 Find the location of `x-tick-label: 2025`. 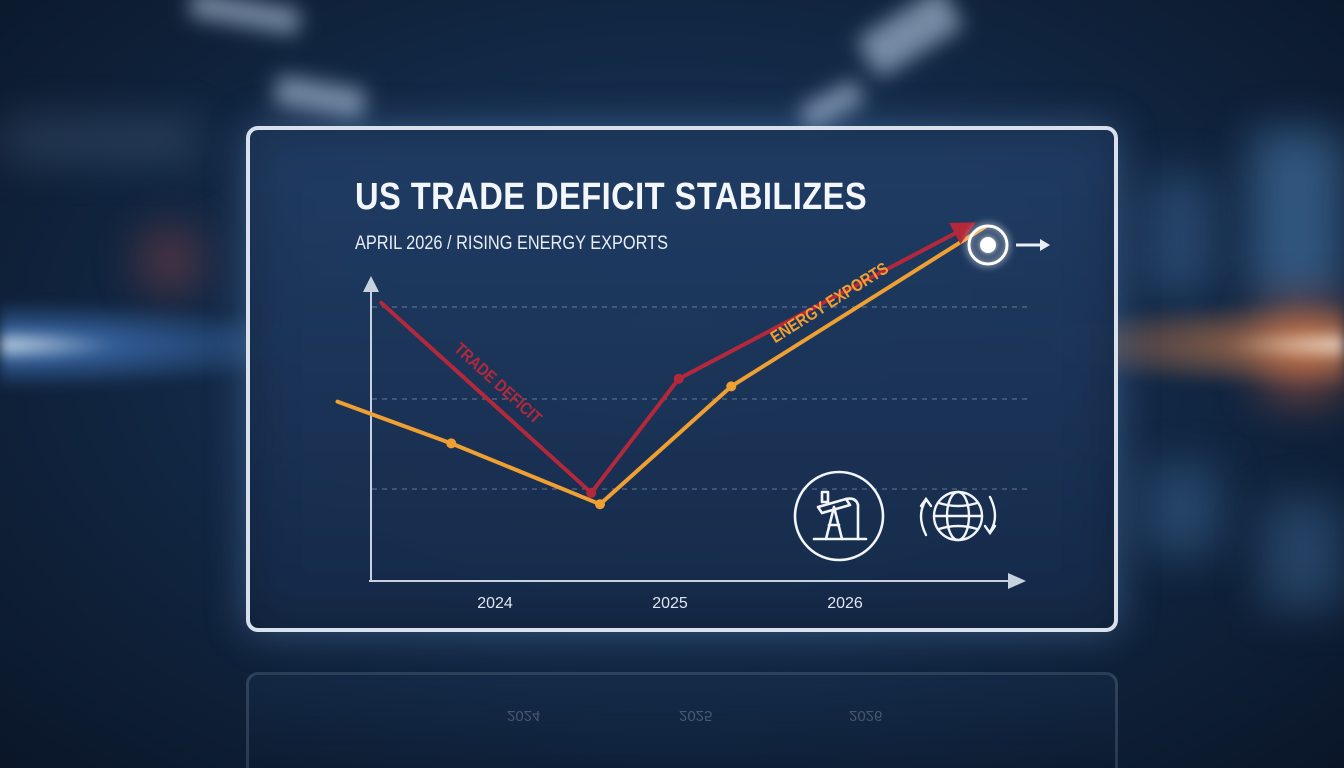

x-tick-label: 2025 is located at coordinates (670, 603).